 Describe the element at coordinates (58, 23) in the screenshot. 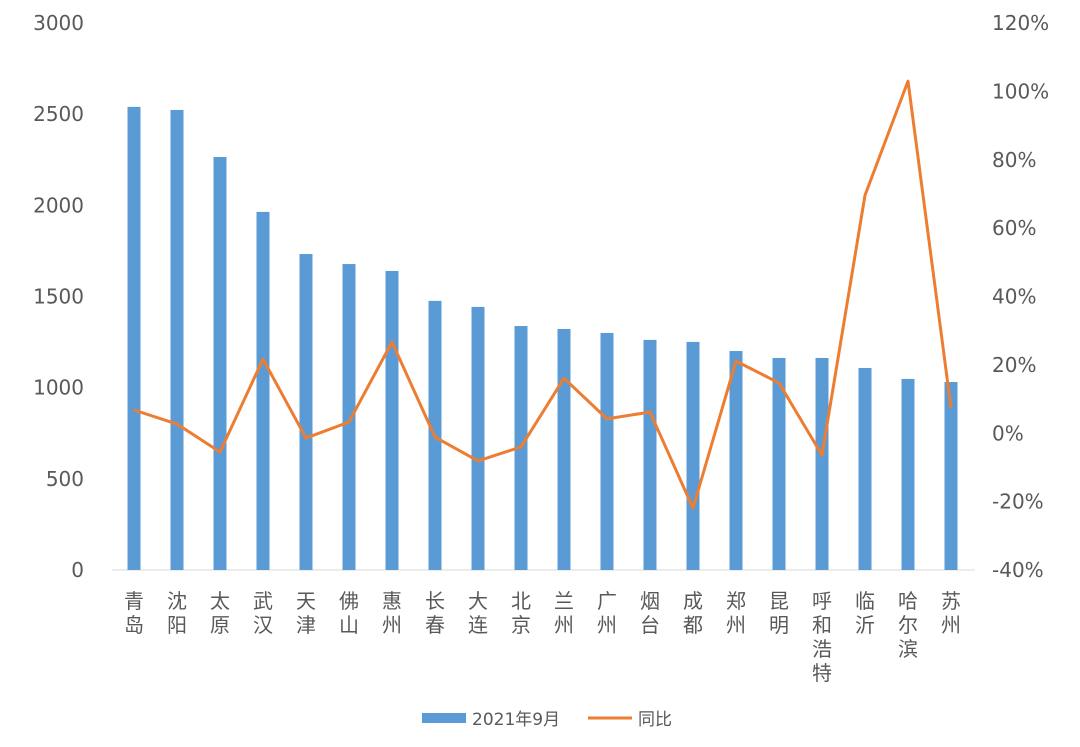

I see `left-tick-label: 3000` at that location.